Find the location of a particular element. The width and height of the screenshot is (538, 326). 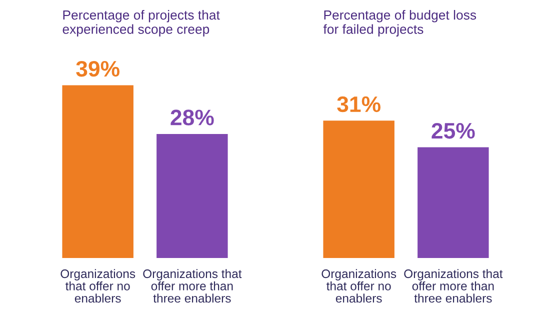

data-label: 28% is located at coordinates (192, 118).